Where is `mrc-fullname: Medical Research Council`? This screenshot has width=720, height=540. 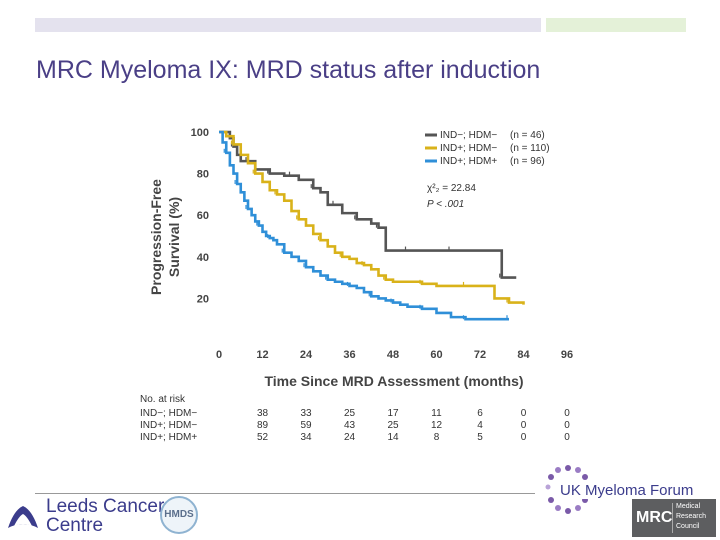 mrc-fullname: Medical Research Council is located at coordinates (691, 517).